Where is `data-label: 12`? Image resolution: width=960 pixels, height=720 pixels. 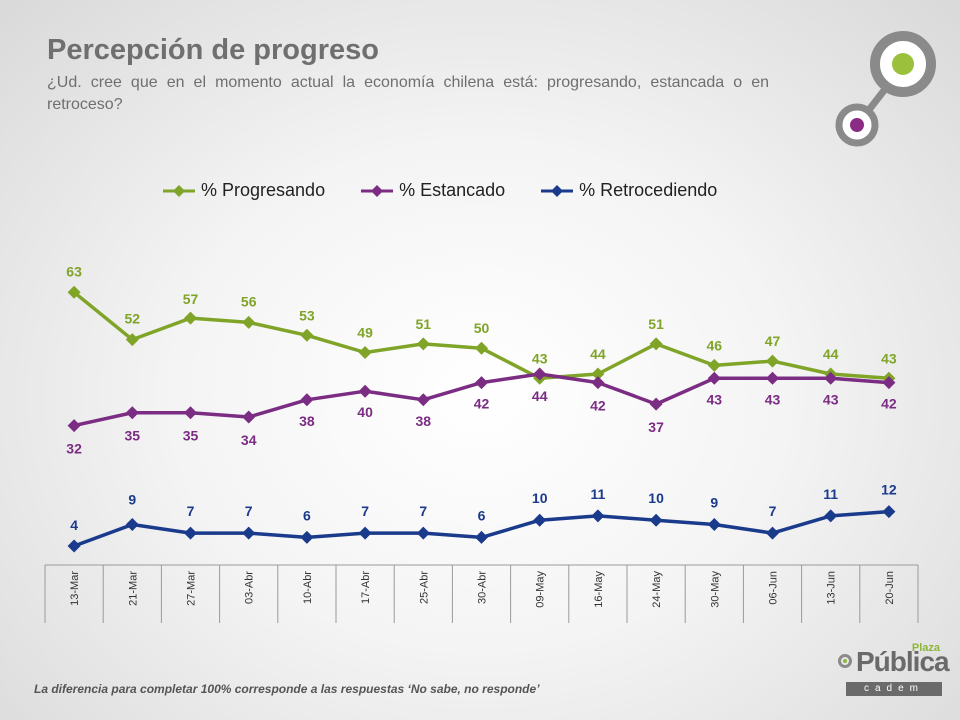 data-label: 12 is located at coordinates (889, 490).